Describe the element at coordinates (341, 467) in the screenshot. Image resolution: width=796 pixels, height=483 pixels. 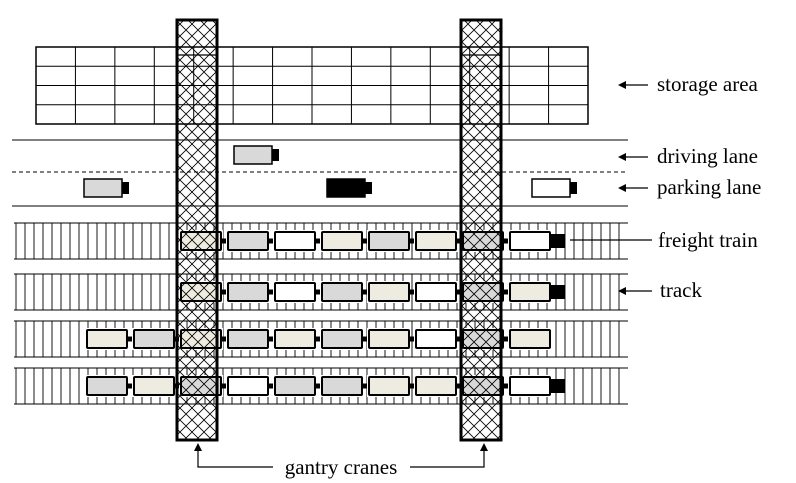
I see `svg-text: gantry cranes` at that location.